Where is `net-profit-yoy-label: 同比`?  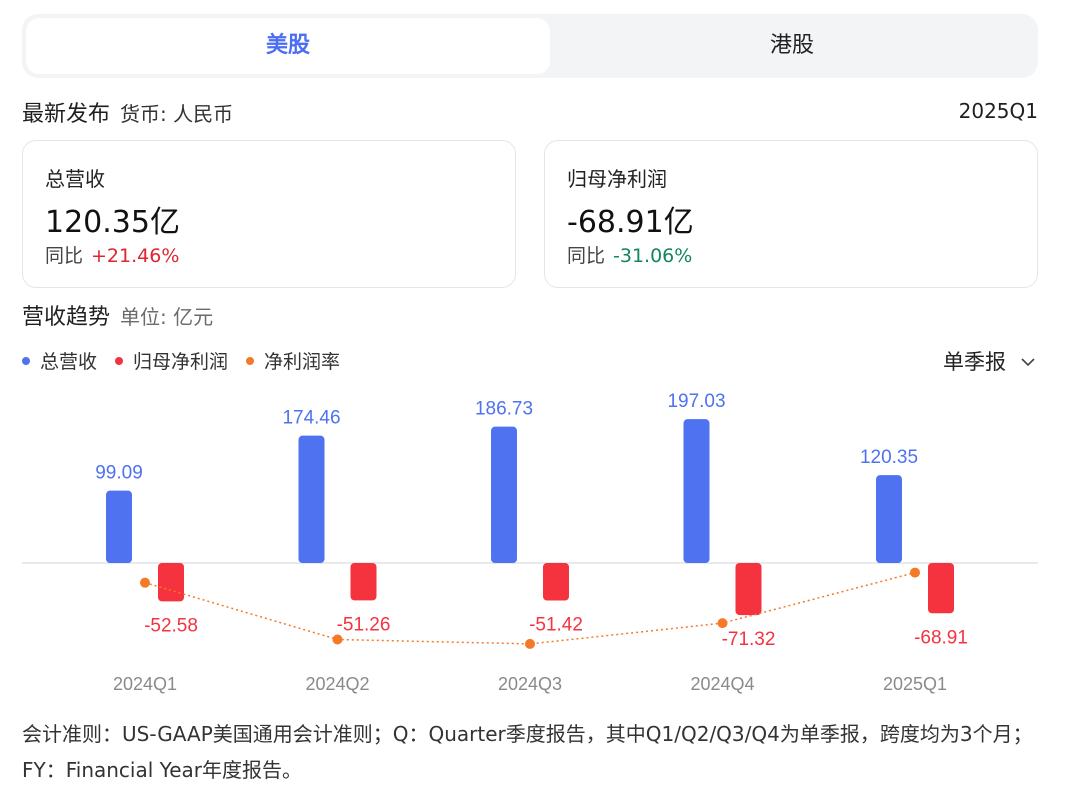
net-profit-yoy-label: 同比 is located at coordinates (586, 256).